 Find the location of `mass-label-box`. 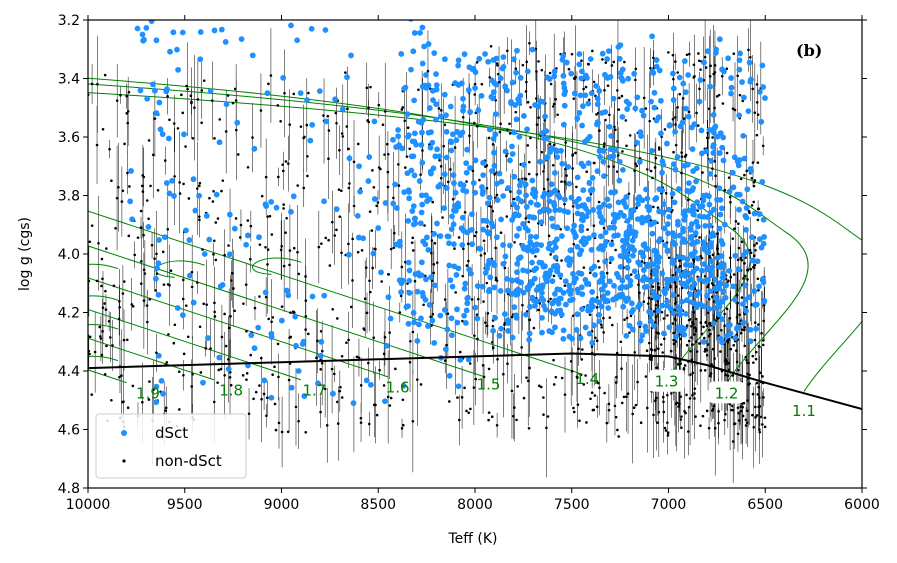

mass-label-box is located at coordinates (666, 380).